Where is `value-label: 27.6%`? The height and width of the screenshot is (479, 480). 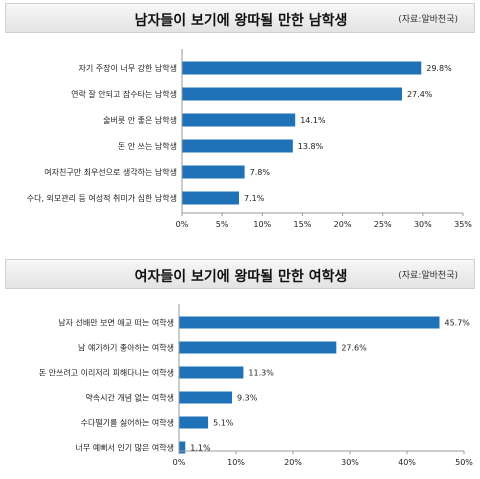
value-label: 27.6% is located at coordinates (354, 348).